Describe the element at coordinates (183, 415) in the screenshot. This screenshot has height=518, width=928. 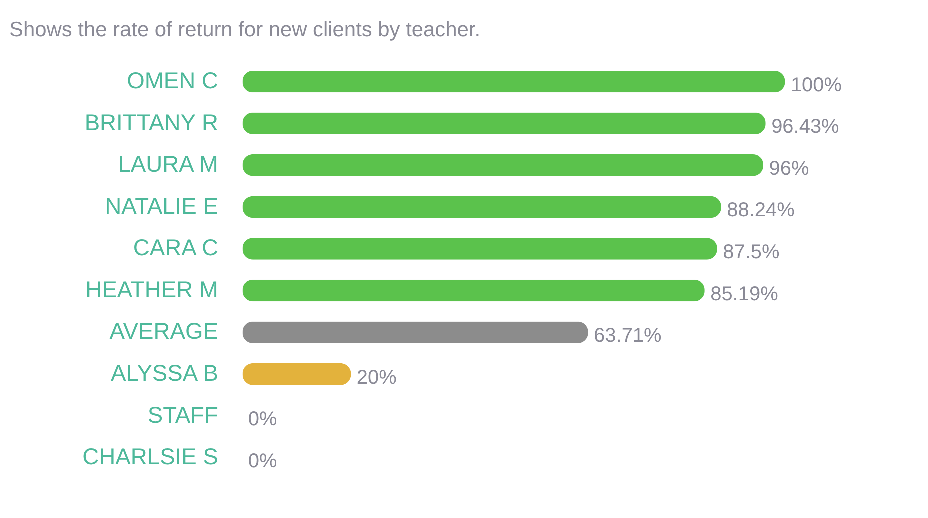
I see `y-tick-label: STAFF` at that location.